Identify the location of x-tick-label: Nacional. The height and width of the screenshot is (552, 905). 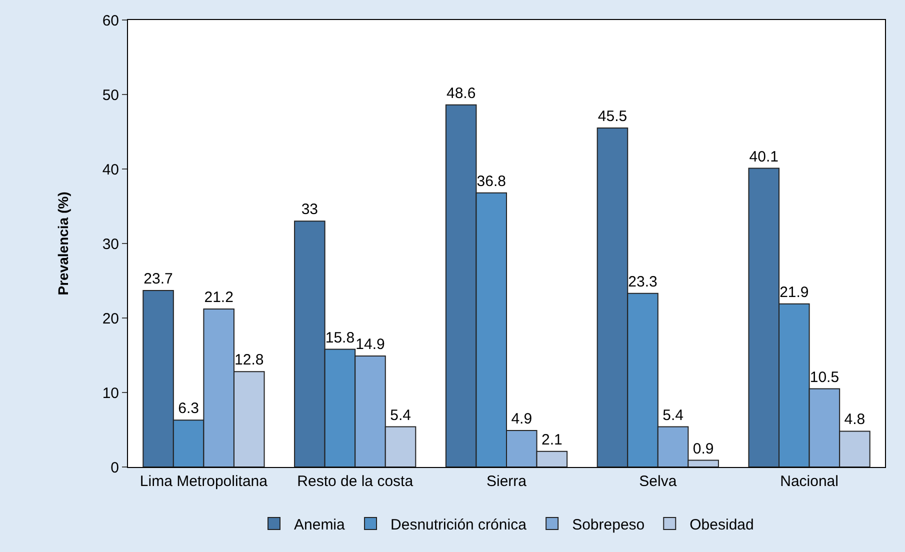
(809, 481).